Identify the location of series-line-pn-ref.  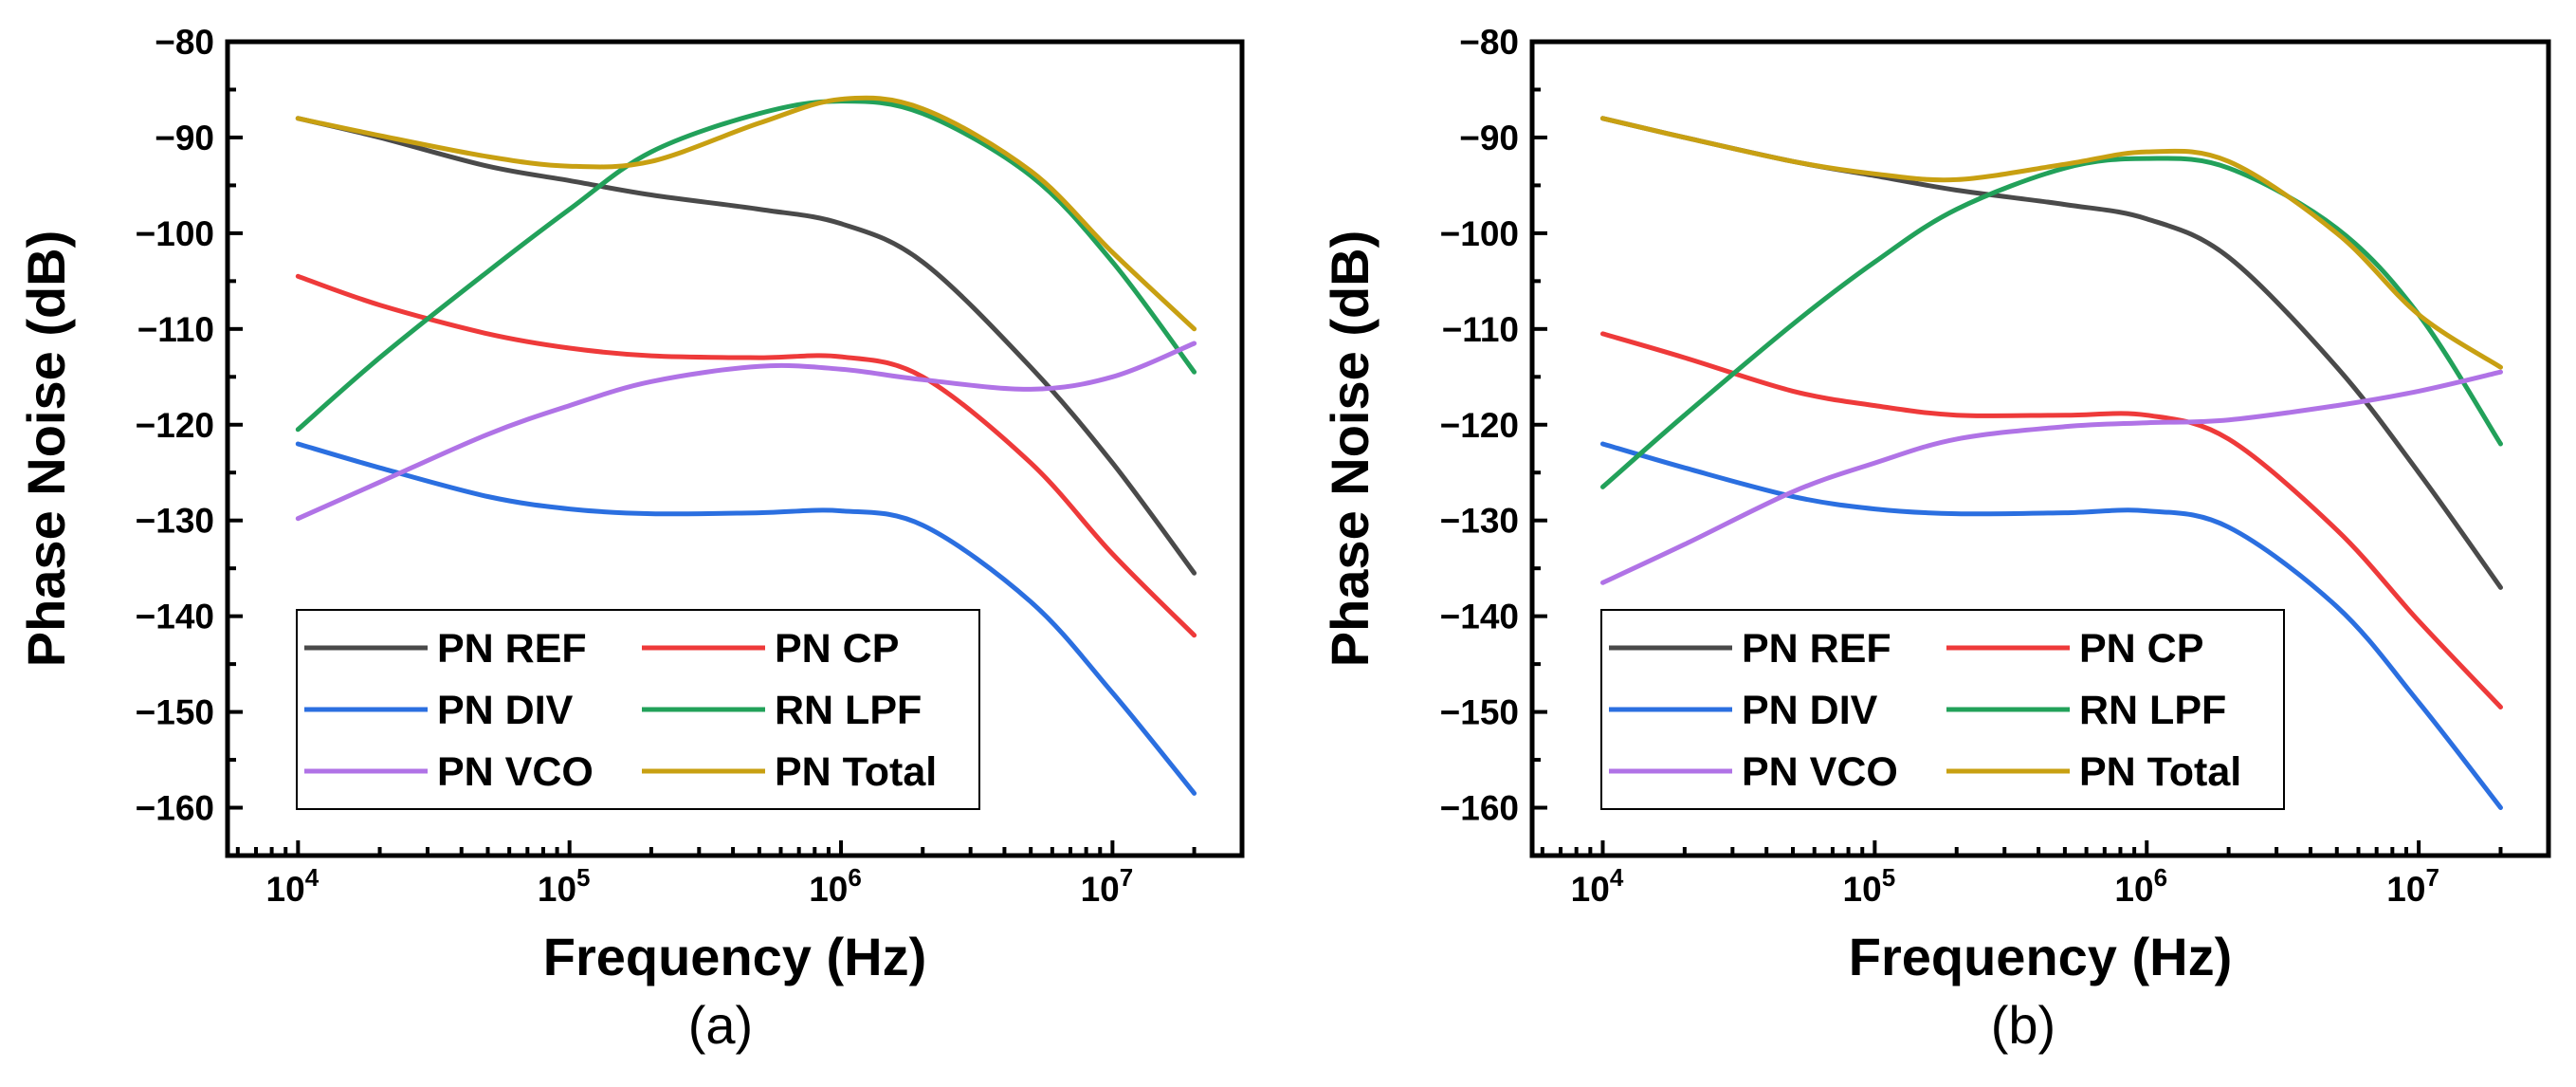
(746, 346).